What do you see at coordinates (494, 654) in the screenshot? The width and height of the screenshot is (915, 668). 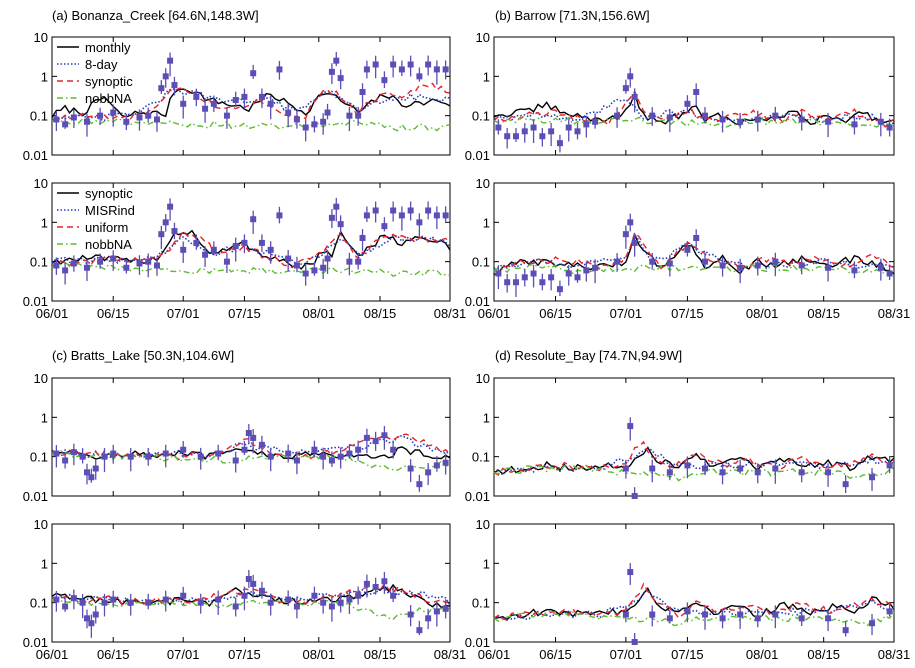 I see `x-tick-label: 06/01` at bounding box center [494, 654].